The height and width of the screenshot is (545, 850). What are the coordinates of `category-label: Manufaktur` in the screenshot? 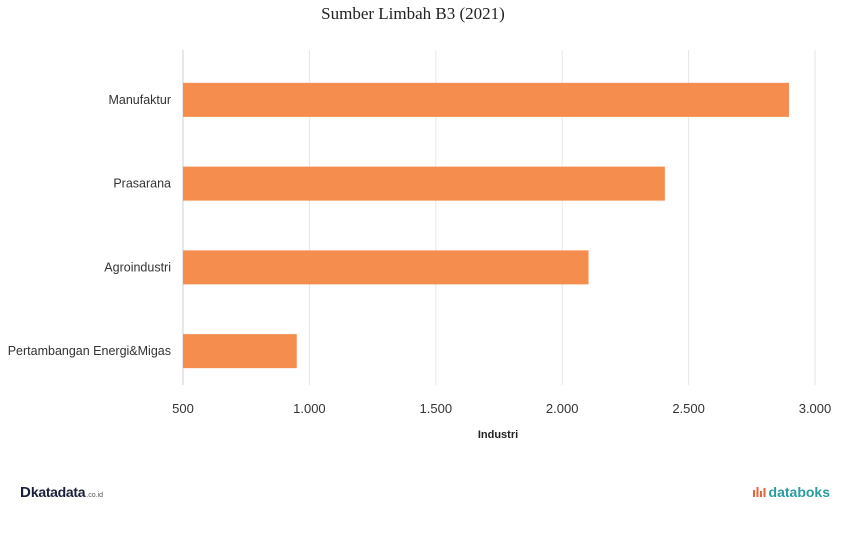 It's located at (139, 100).